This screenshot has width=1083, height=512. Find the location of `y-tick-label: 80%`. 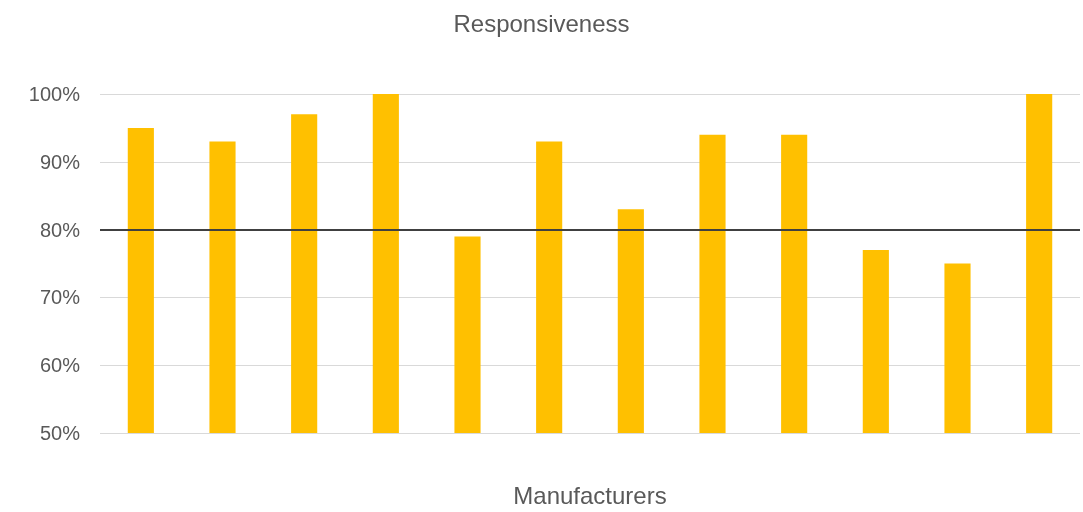

y-tick-label: 80% is located at coordinates (60, 229).